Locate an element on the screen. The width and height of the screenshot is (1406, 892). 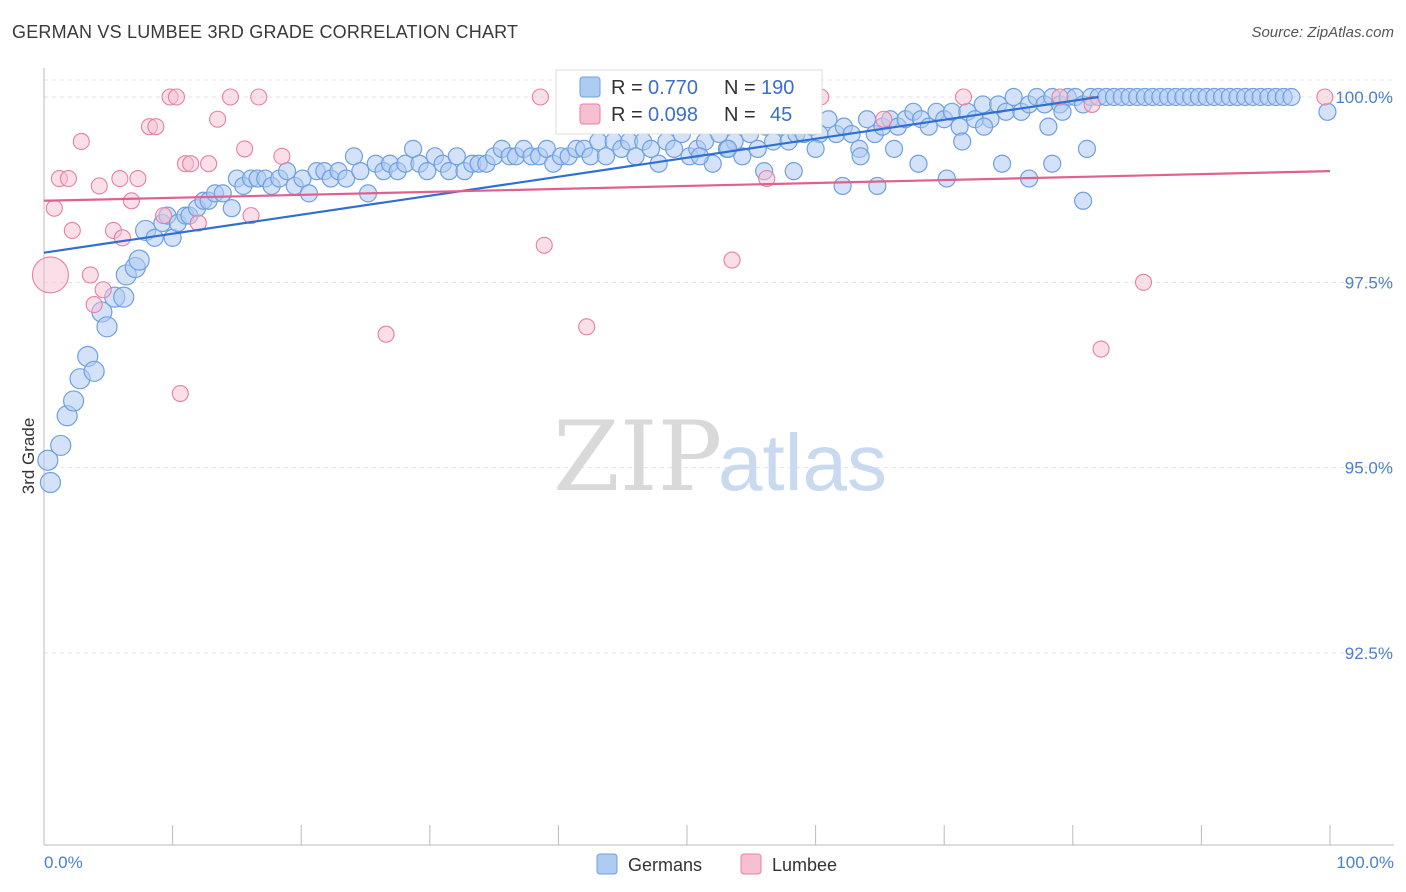
y-tick-label-0: 92.5% is located at coordinates (1369, 653).